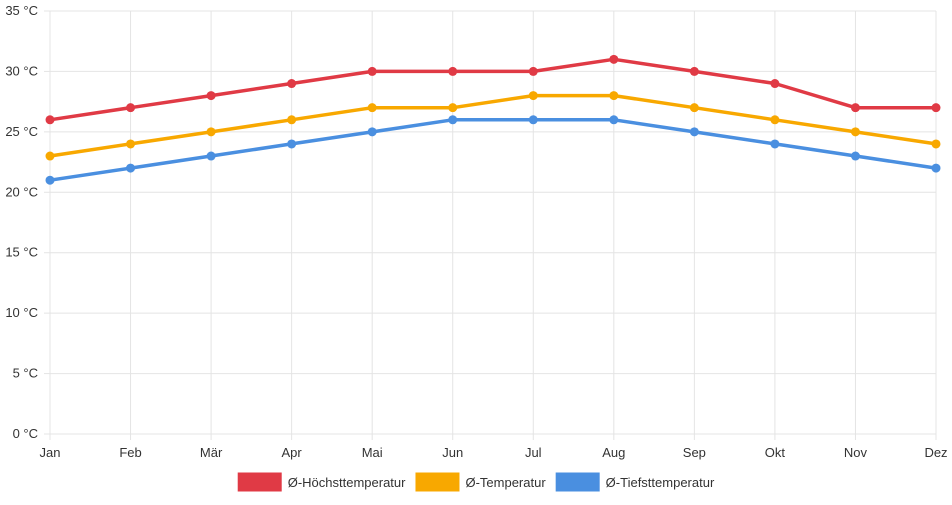 Image resolution: width=952 pixels, height=505 pixels. What do you see at coordinates (775, 452) in the screenshot?
I see `x-tick-label: Okt` at bounding box center [775, 452].